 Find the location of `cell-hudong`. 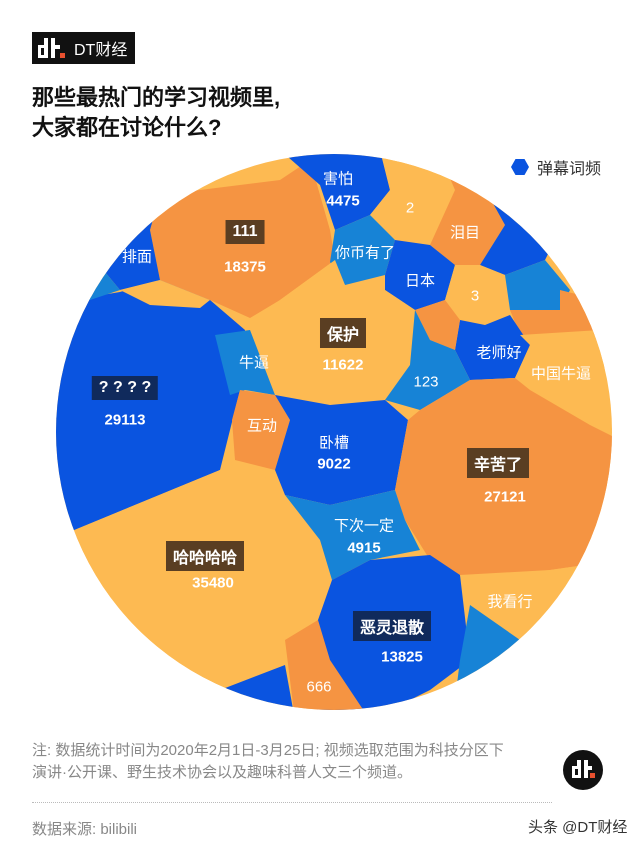

cell-hudong is located at coordinates (261, 430).